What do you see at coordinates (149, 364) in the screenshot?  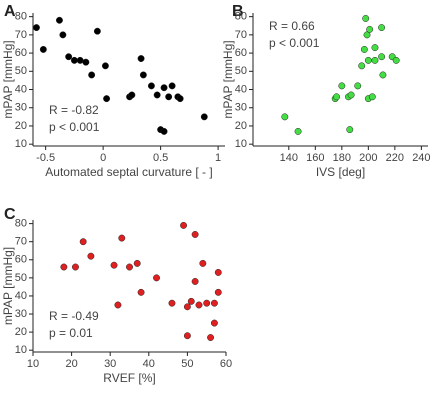 I see `x-tick-label: 40` at bounding box center [149, 364].